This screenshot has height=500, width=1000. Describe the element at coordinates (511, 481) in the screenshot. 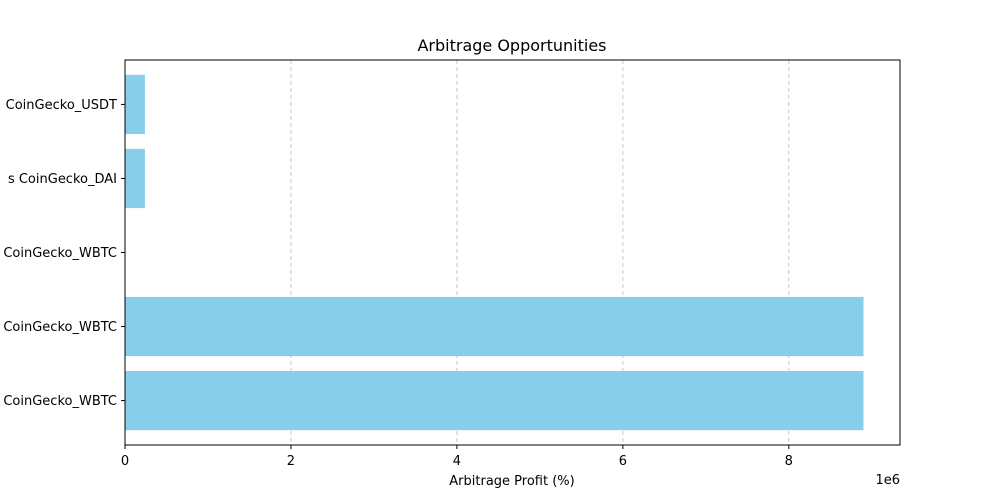

I see `x-axis-label: Arbitrage Profit (%)` at that location.